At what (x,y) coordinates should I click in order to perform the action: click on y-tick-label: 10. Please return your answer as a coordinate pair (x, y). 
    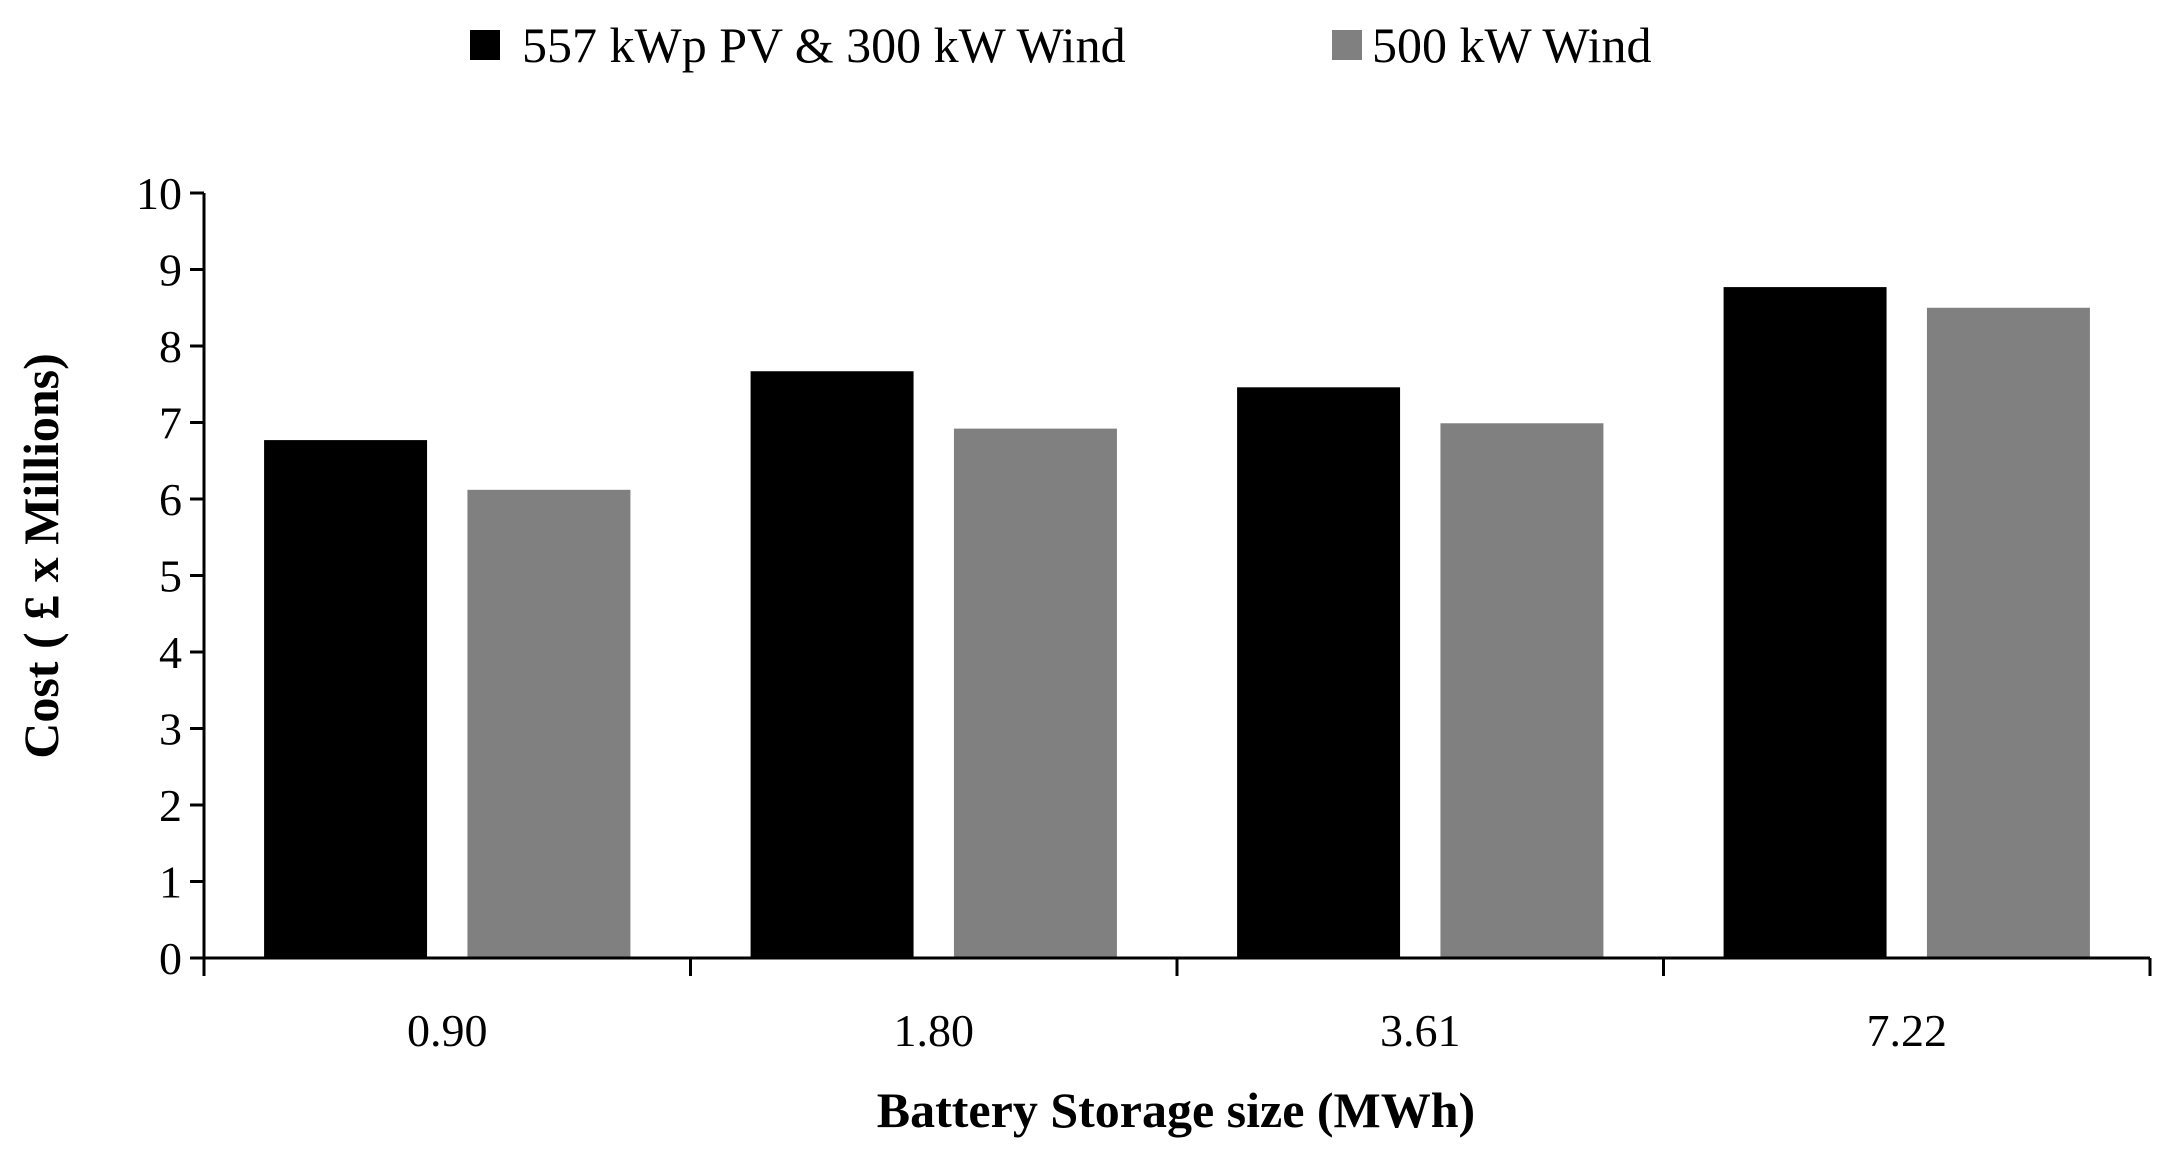
    Looking at the image, I should click on (159, 193).